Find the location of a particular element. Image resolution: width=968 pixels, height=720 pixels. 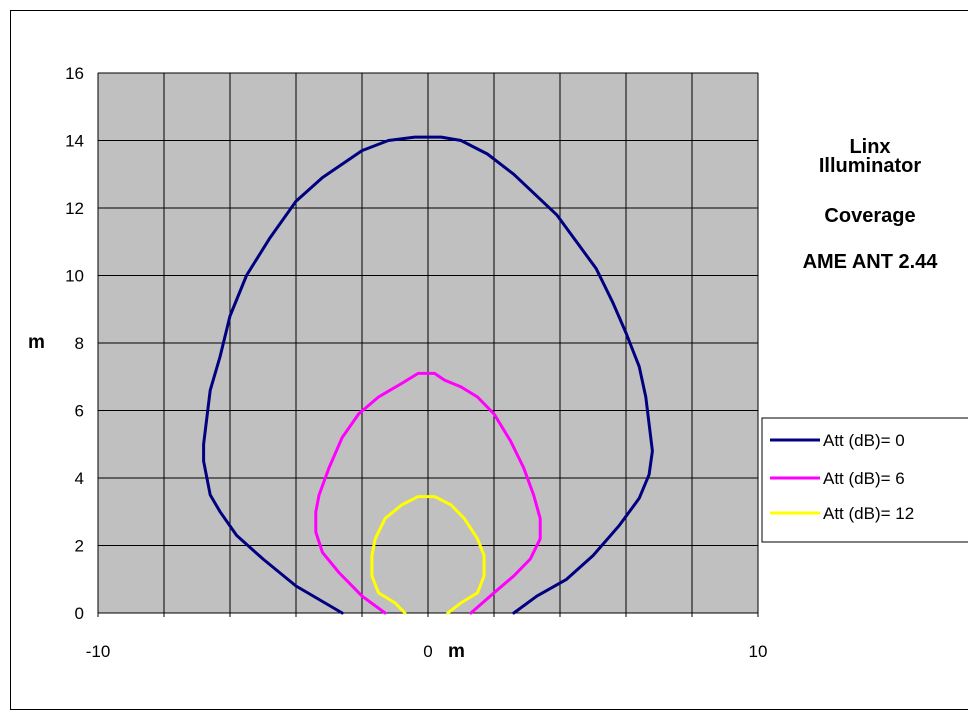

y-tick-label: 16 is located at coordinates (74, 73).